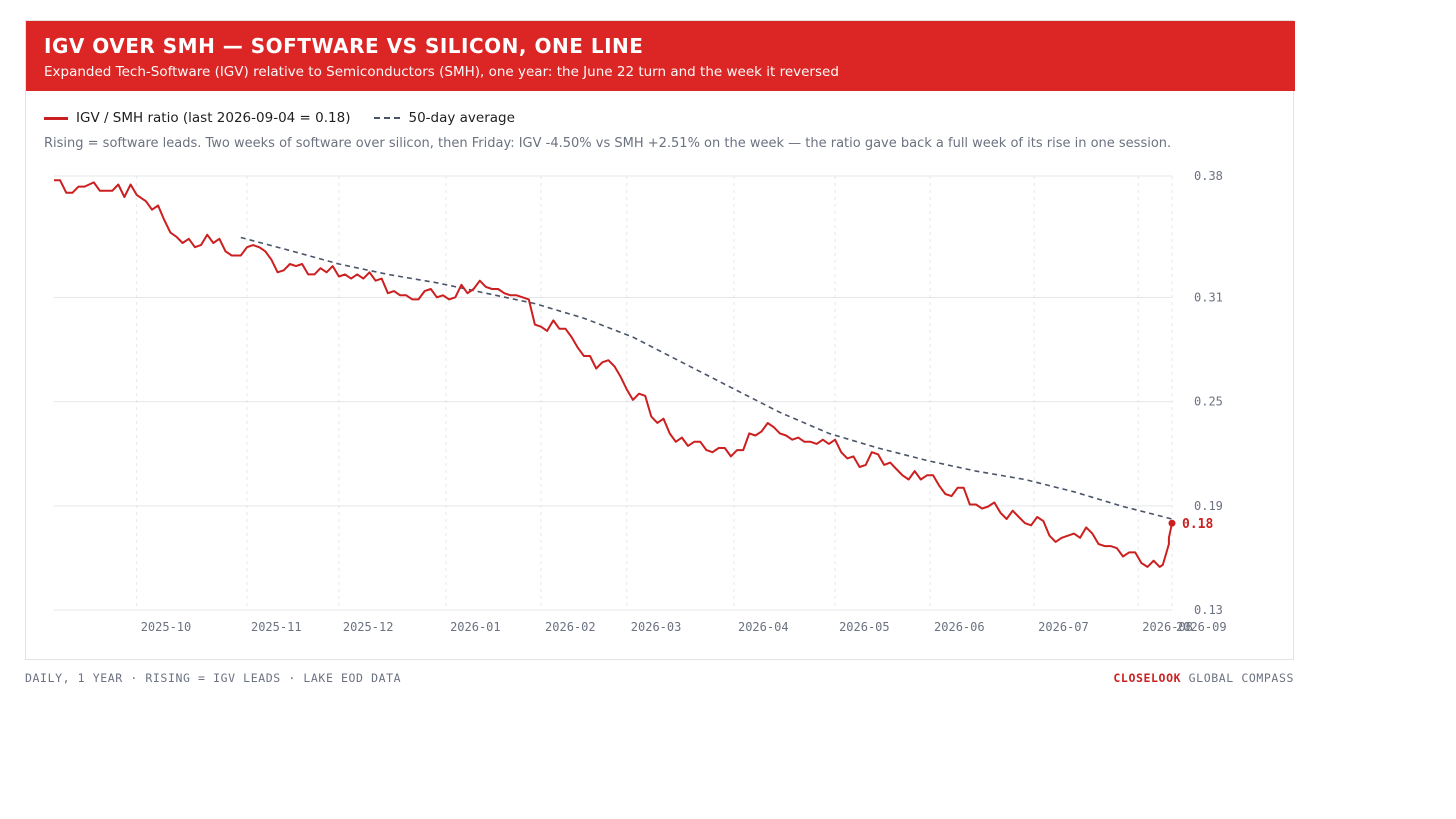 This screenshot has height=819, width=1456. I want to click on x-tick-label: 2026-08, so click(1167, 627).